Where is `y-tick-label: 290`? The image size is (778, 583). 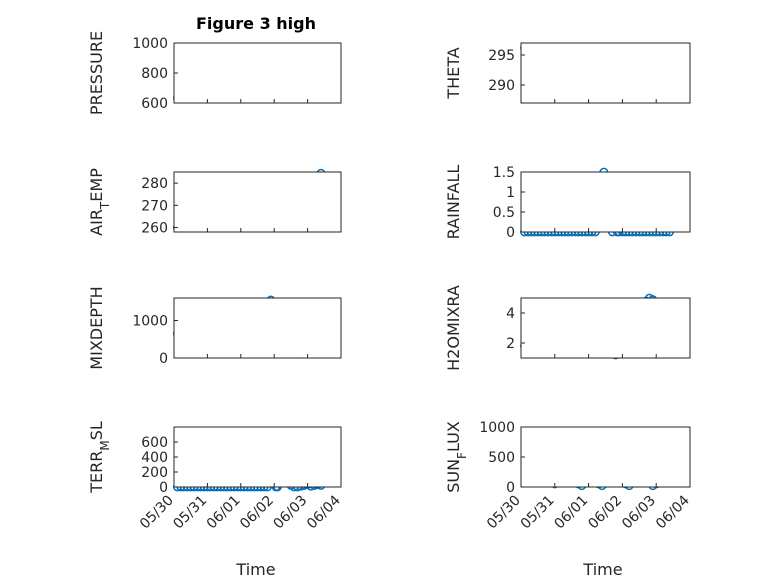 y-tick-label: 290 is located at coordinates (501, 86).